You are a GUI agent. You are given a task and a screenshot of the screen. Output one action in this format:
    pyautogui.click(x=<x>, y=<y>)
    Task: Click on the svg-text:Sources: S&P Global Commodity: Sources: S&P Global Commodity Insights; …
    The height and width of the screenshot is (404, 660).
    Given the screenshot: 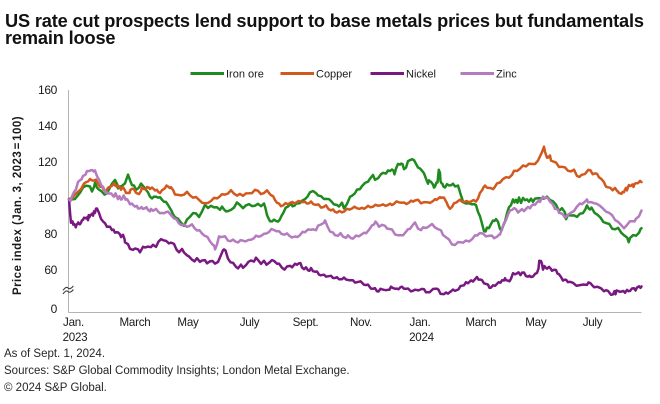 What is the action you would take?
    pyautogui.click(x=177, y=371)
    